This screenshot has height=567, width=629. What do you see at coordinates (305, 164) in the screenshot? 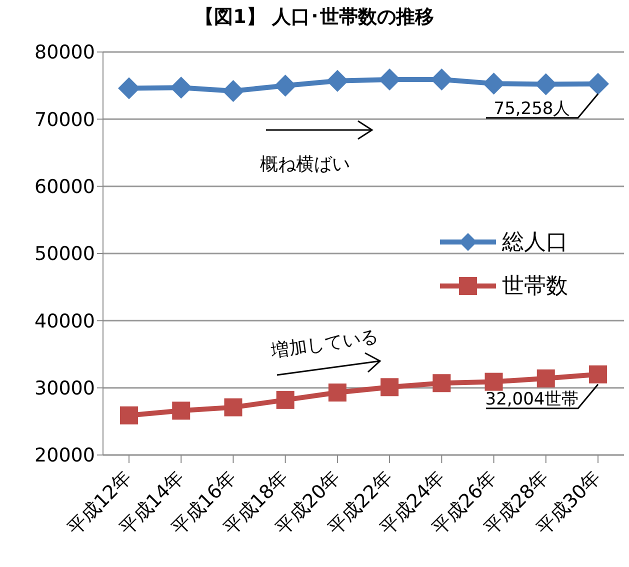
I see `annotation: 概ね横ばい` at bounding box center [305, 164].